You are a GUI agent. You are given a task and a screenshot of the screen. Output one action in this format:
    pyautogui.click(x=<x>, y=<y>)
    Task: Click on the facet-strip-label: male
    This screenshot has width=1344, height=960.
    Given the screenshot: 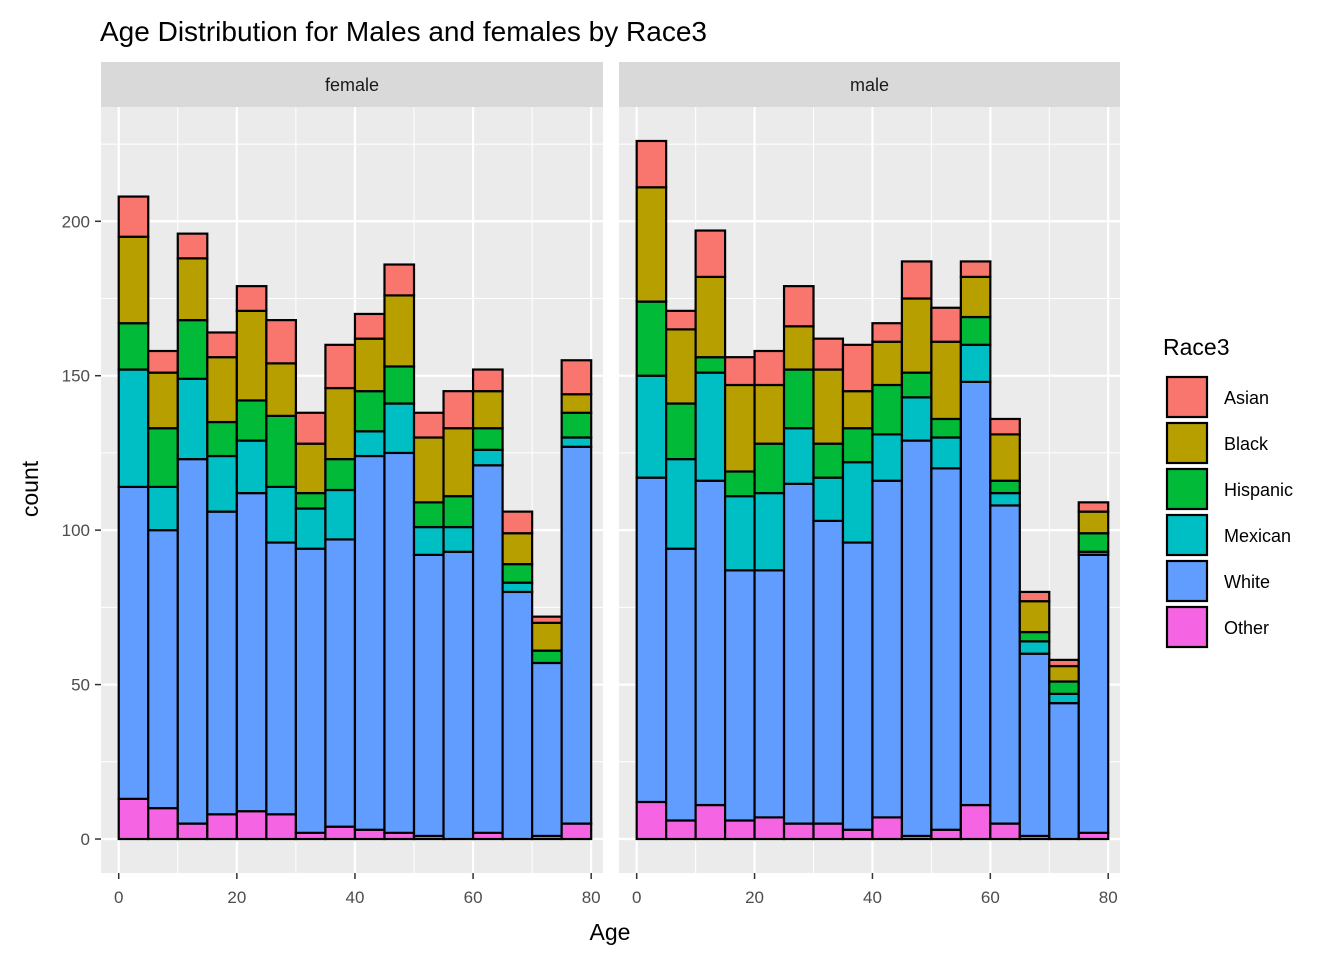 What is the action you would take?
    pyautogui.click(x=869, y=85)
    